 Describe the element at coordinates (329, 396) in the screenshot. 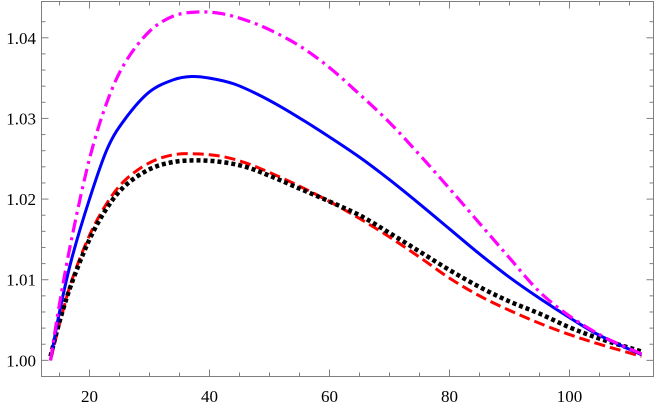

I see `x-tick-label: 60` at that location.